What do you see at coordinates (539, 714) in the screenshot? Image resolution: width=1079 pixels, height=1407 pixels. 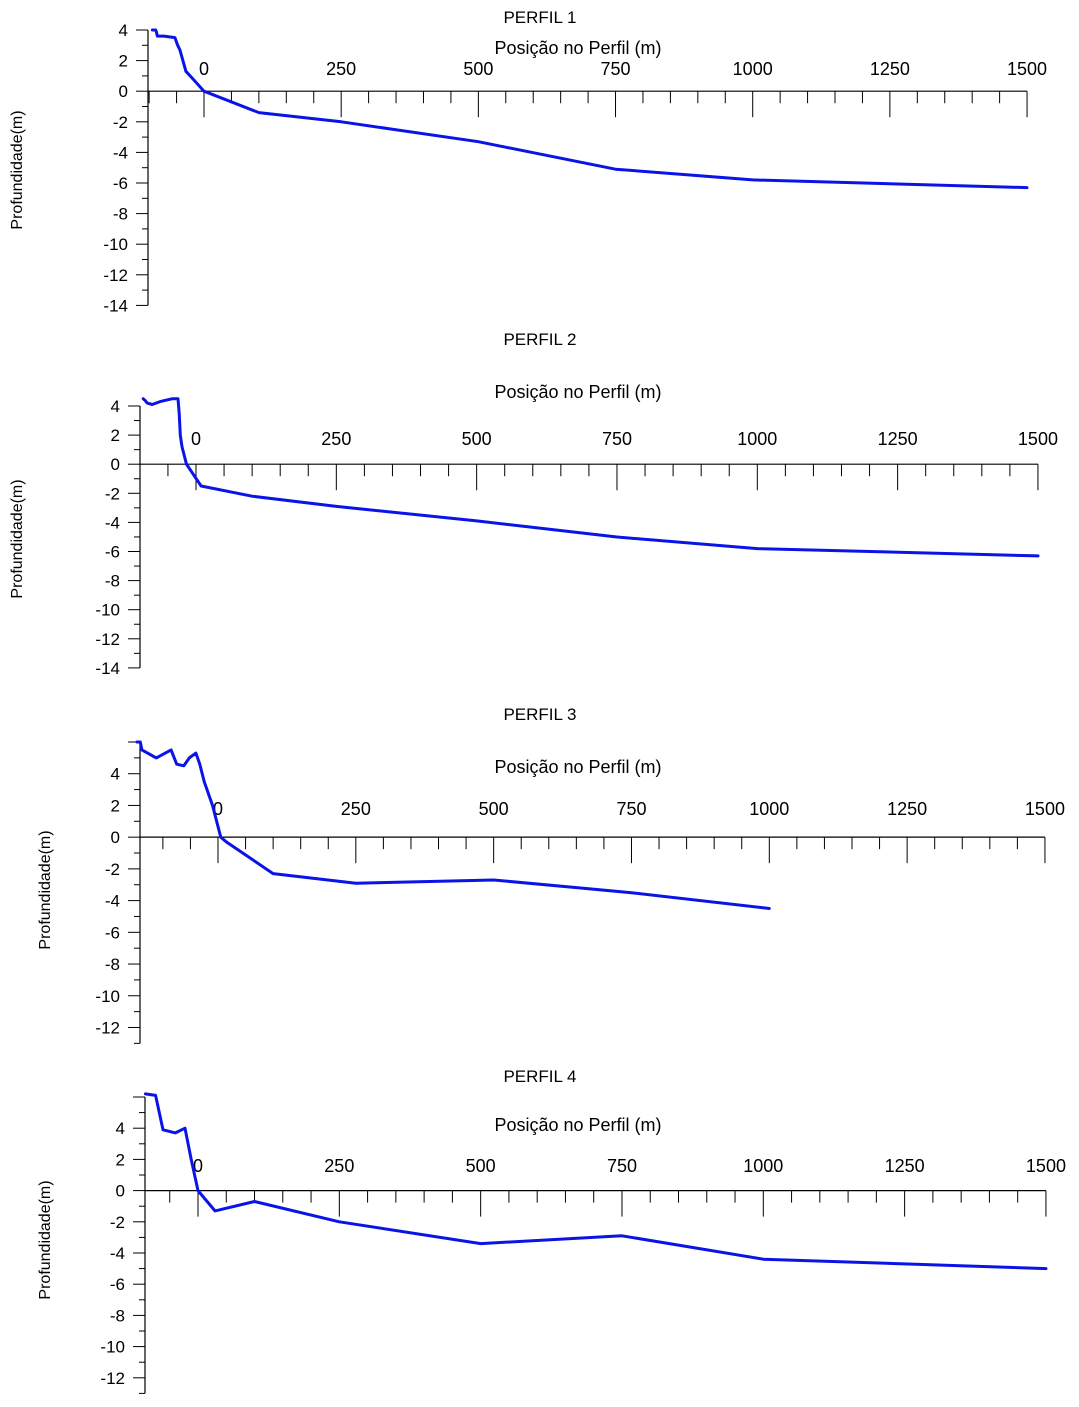 I see `chart-title: PERFIL 3` at bounding box center [539, 714].